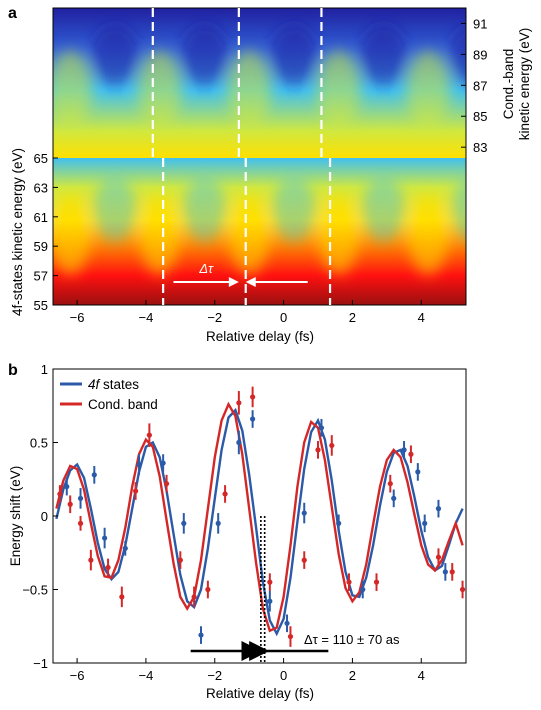 This screenshot has height=710, width=541. Describe the element at coordinates (41, 158) in the screenshot. I see `y-tick-label: 65` at that location.